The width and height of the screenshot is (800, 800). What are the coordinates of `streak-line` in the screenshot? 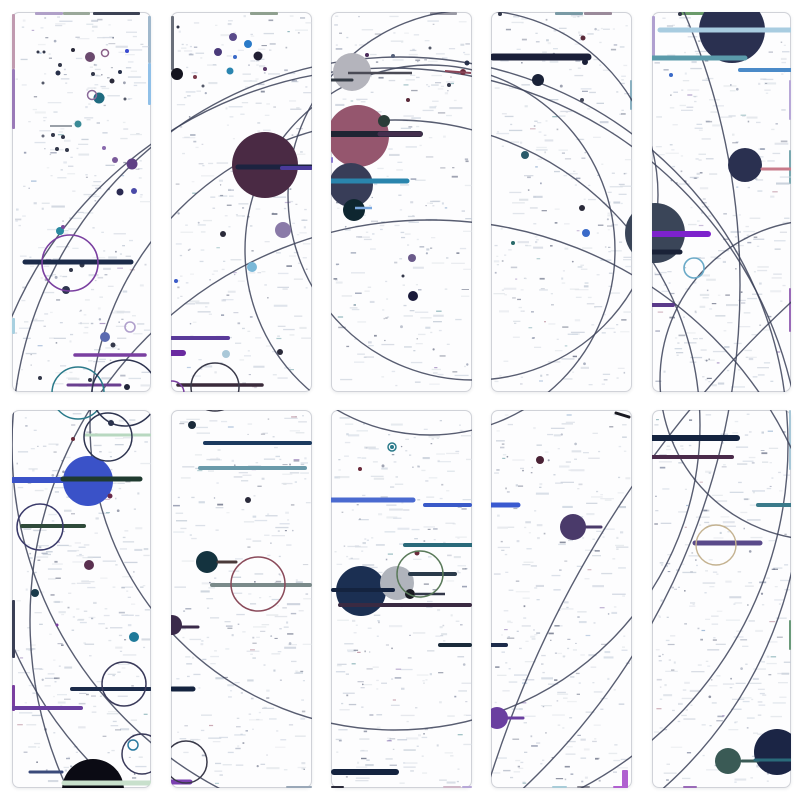 It's located at (622, 415).